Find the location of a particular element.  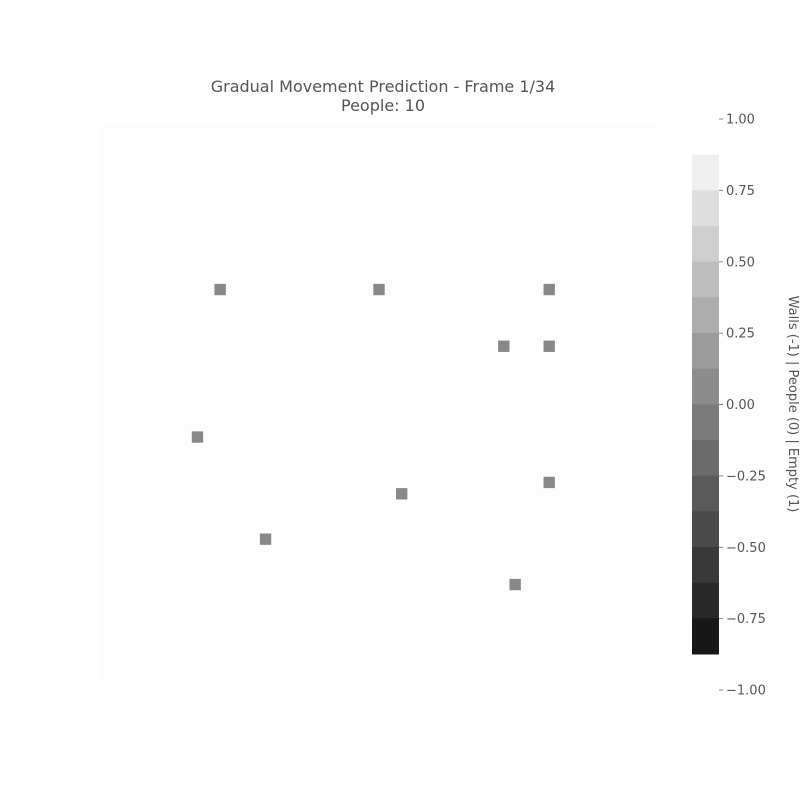

colorbar-tick-label: 1.00 is located at coordinates (740, 120).